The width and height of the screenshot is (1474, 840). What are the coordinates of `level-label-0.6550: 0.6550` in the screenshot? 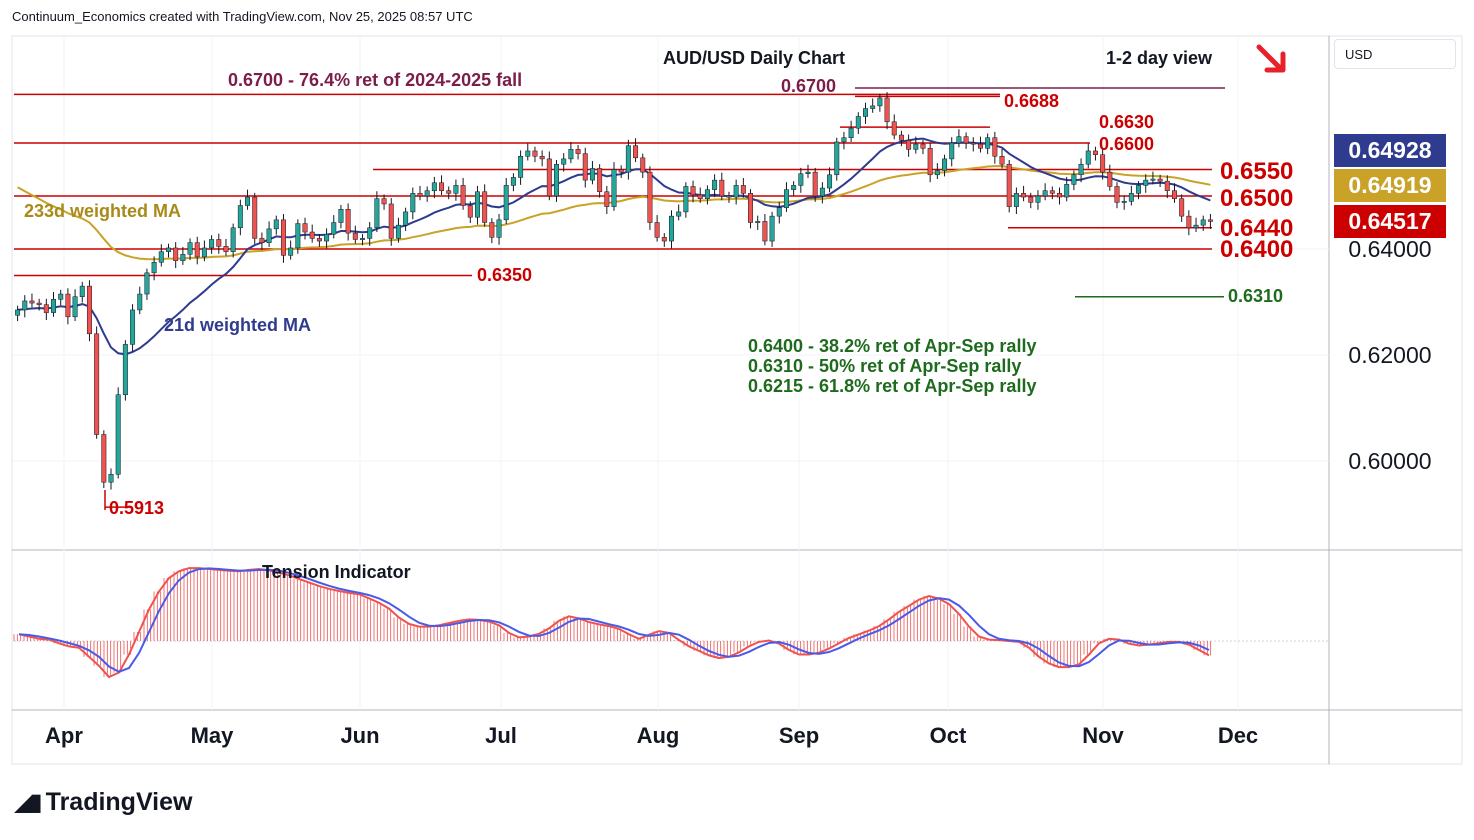 It's located at (1256, 171).